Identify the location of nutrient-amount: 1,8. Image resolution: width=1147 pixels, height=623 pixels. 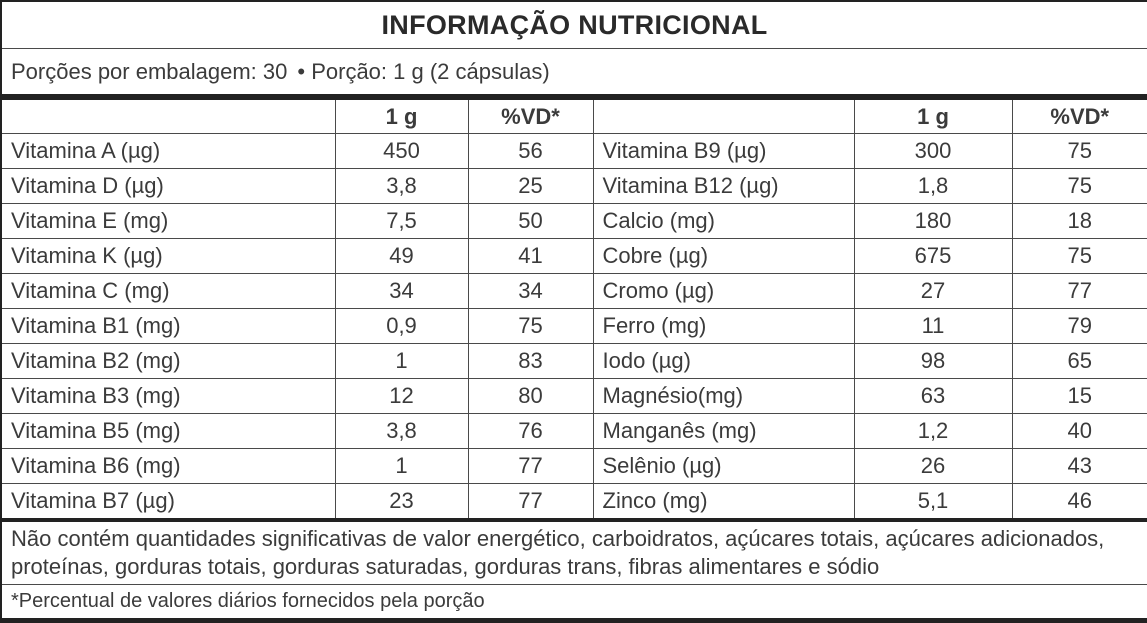
(933, 186).